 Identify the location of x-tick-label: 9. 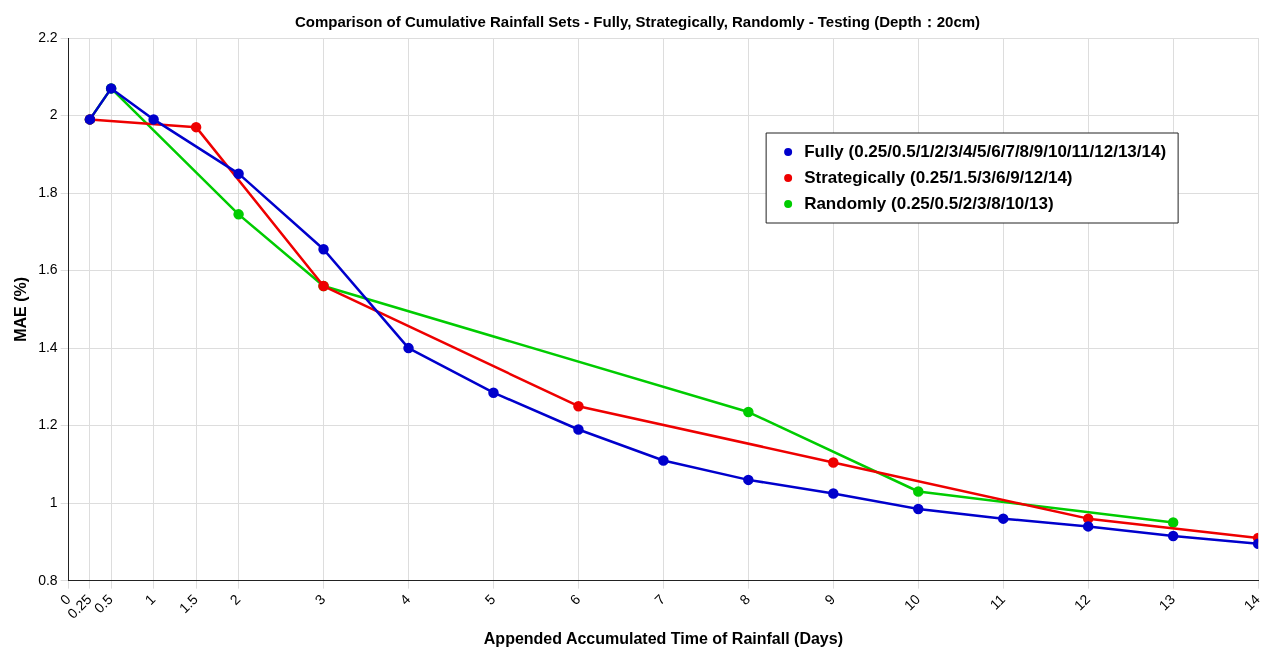
(830, 599).